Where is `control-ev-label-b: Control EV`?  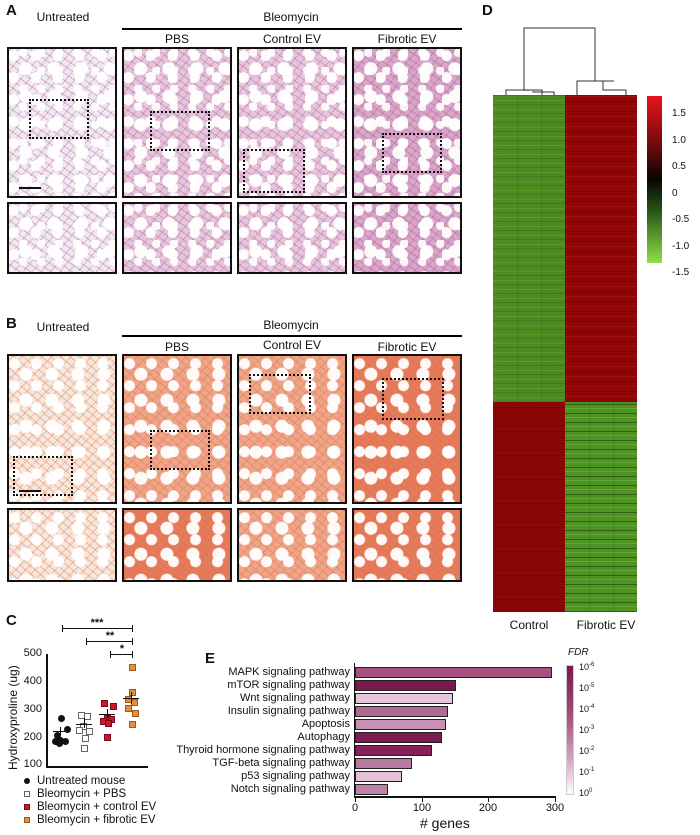
control-ev-label-b: Control EV is located at coordinates (292, 345).